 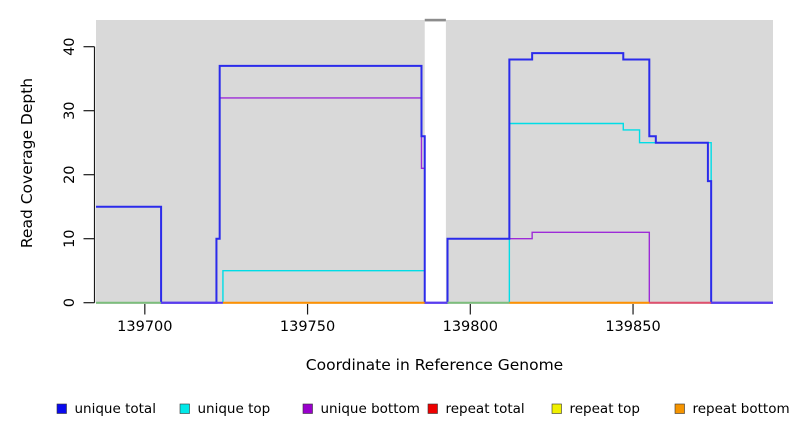 I want to click on y-tick-label: 30, so click(x=70, y=110).